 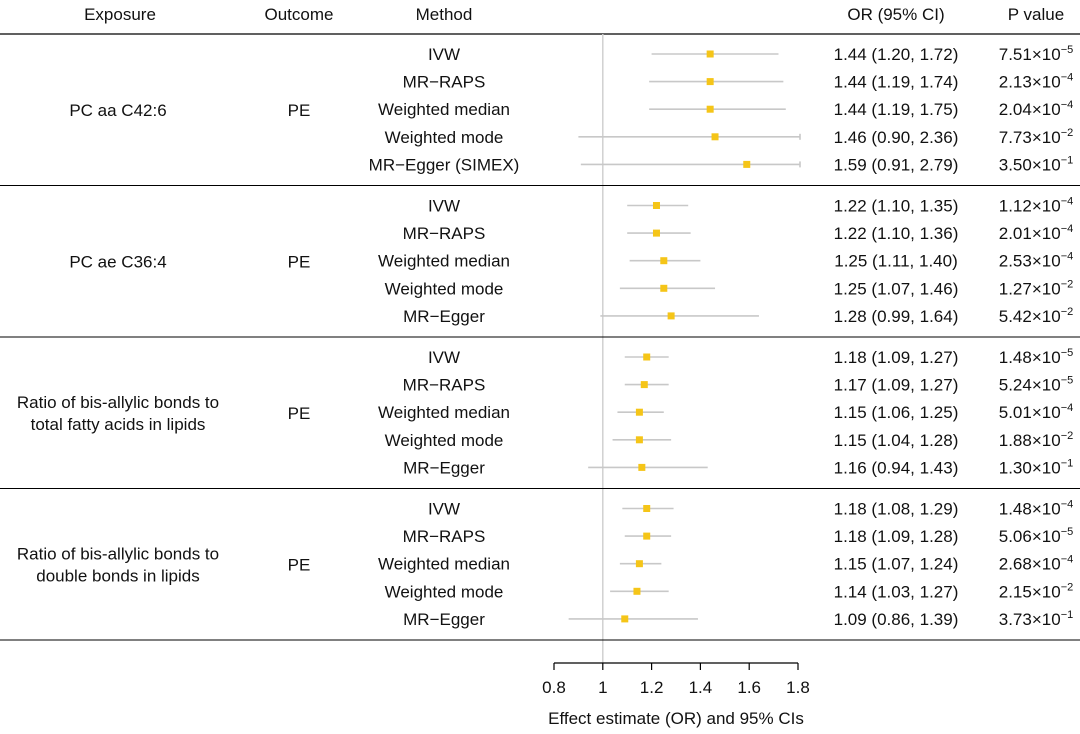 What do you see at coordinates (1036, 467) in the screenshot?
I see `p-value: 1.30×10⁻¹` at bounding box center [1036, 467].